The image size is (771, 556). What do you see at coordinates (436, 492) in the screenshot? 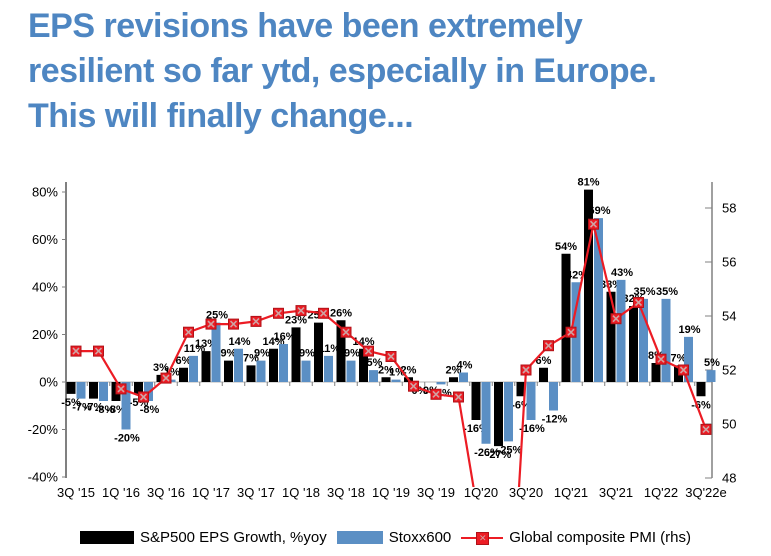
I see `svg-text: 3Q '19` at bounding box center [436, 492].